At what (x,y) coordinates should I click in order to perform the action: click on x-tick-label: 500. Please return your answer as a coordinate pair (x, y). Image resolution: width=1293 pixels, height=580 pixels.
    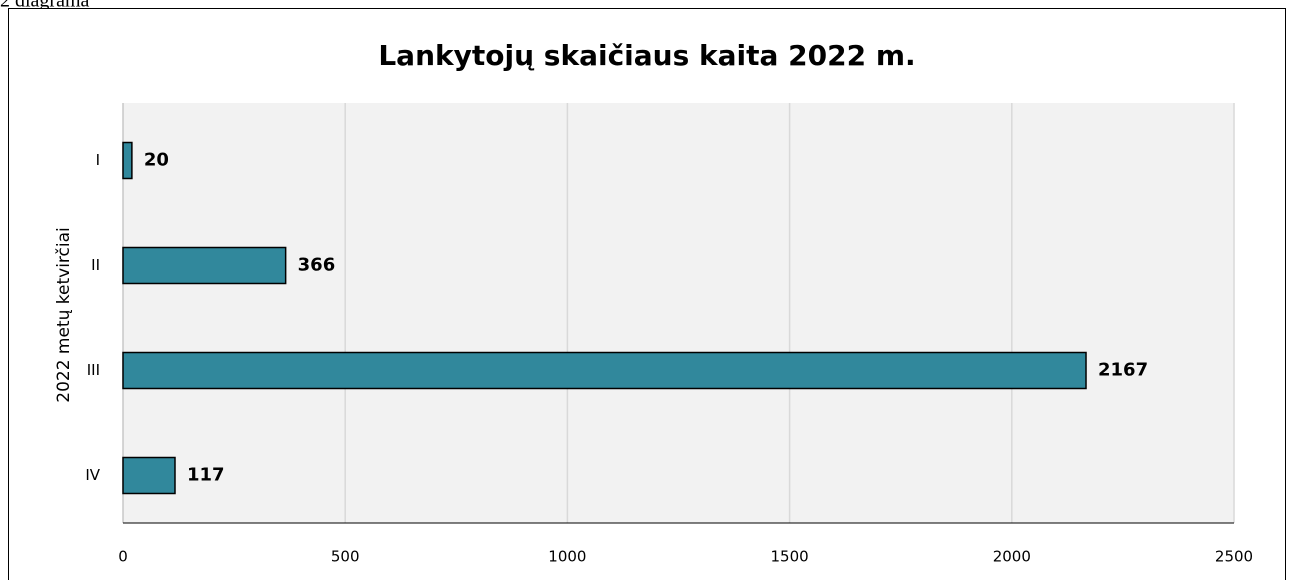
    Looking at the image, I should click on (345, 557).